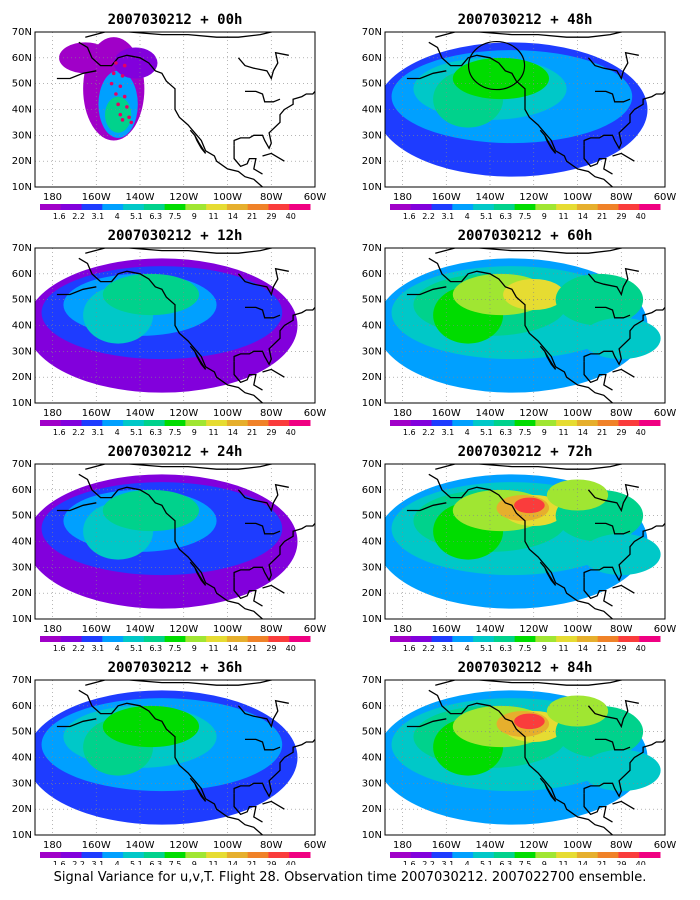  I want to click on y-tick-label: 70N, so click(22, 32).